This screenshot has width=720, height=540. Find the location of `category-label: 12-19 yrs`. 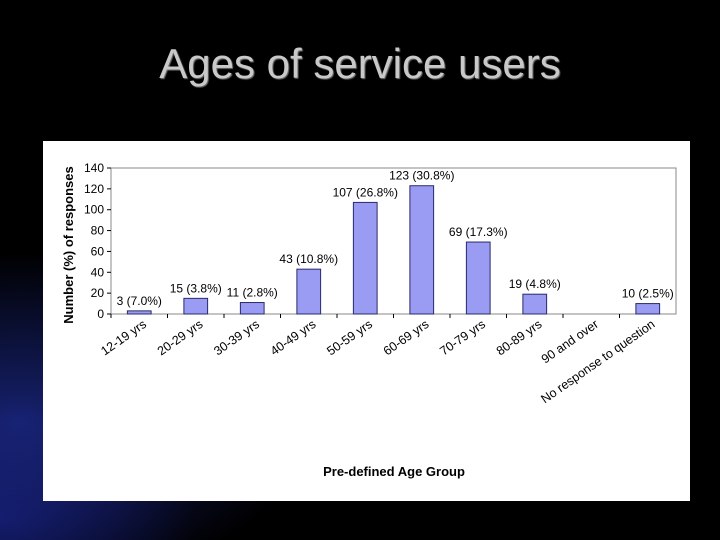

category-label: 12-19 yrs is located at coordinates (123, 337).